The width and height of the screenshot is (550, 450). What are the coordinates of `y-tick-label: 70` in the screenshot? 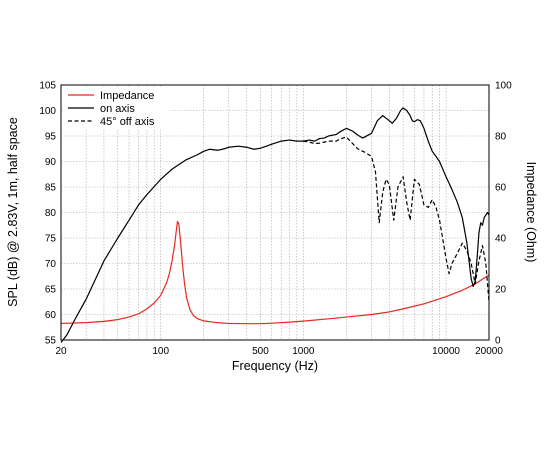 It's located at (51, 264).